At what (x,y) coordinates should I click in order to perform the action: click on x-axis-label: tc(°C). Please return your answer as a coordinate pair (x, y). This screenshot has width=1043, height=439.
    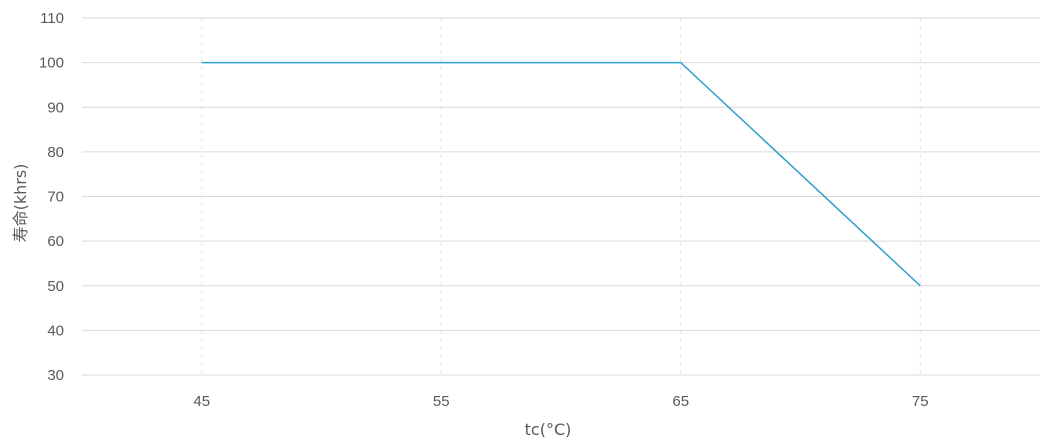
    Looking at the image, I should click on (548, 429).